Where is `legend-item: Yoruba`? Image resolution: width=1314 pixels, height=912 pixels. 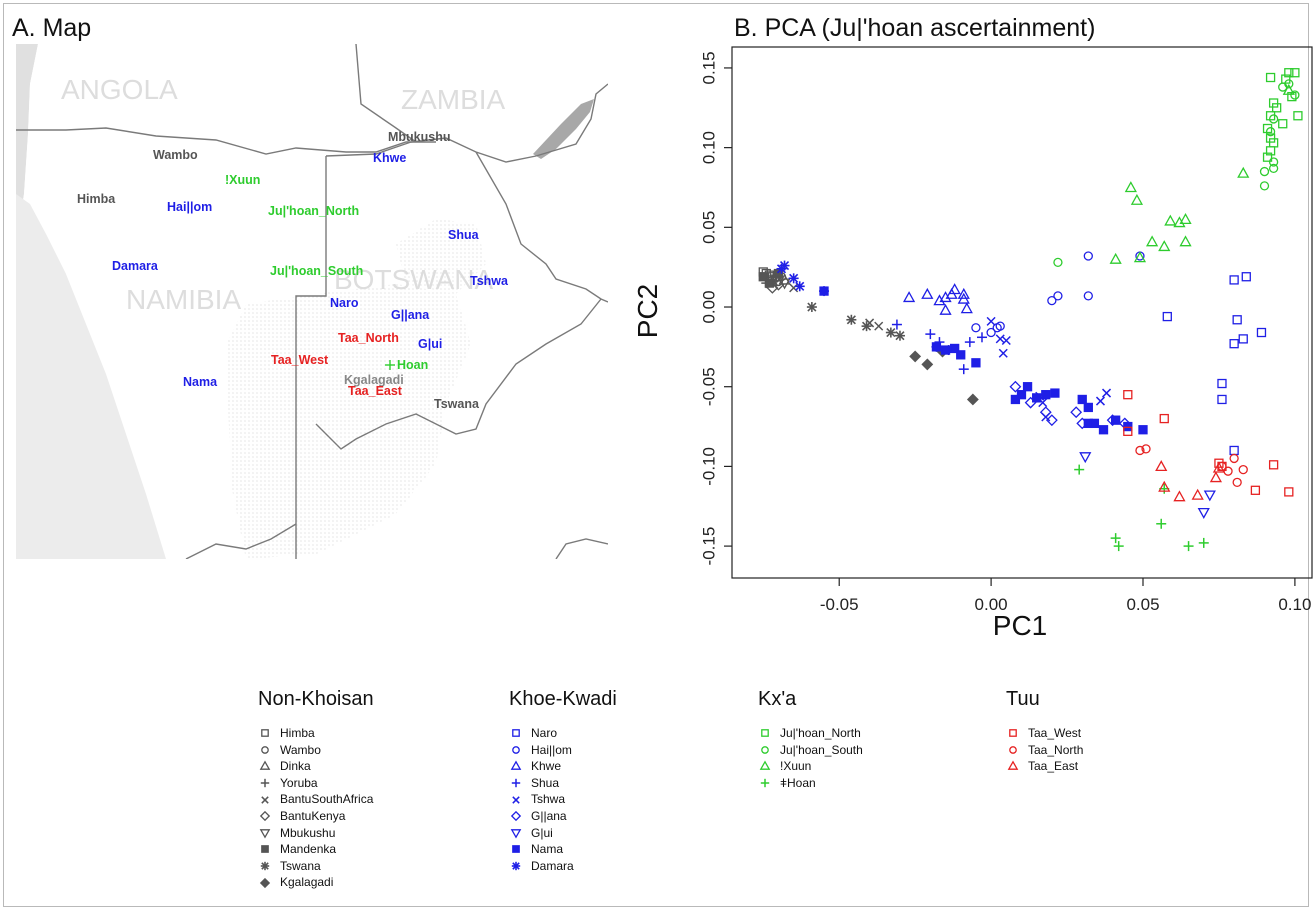
legend-item: Yoruba is located at coordinates (316, 783).